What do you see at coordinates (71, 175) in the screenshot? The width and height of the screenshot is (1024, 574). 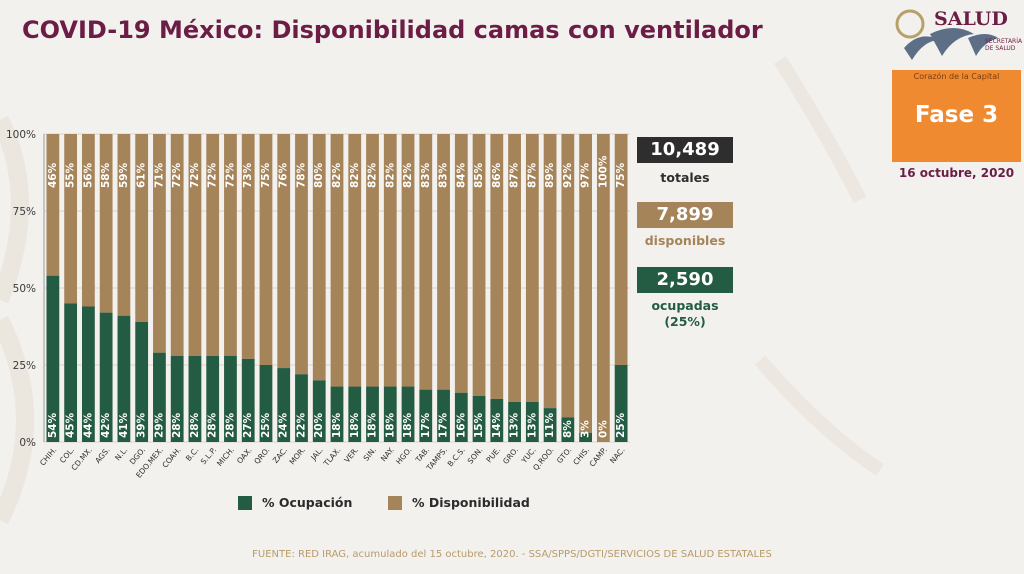 I see `availability-value-label: 55%` at bounding box center [71, 175].